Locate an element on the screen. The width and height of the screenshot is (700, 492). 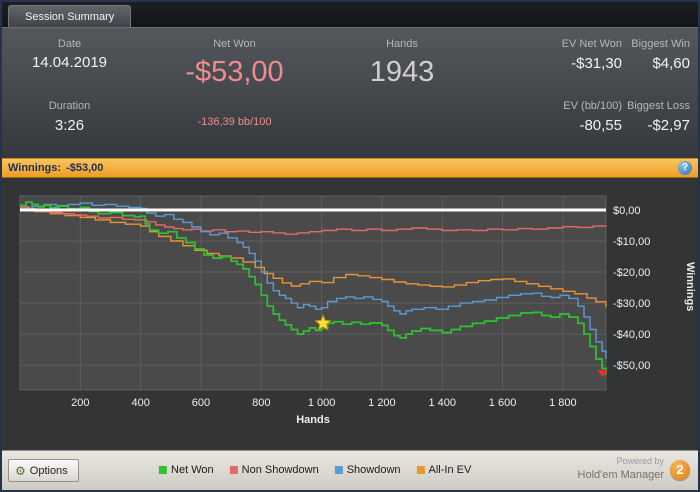
winnings-bar-label: Winnings: is located at coordinates (35, 168).